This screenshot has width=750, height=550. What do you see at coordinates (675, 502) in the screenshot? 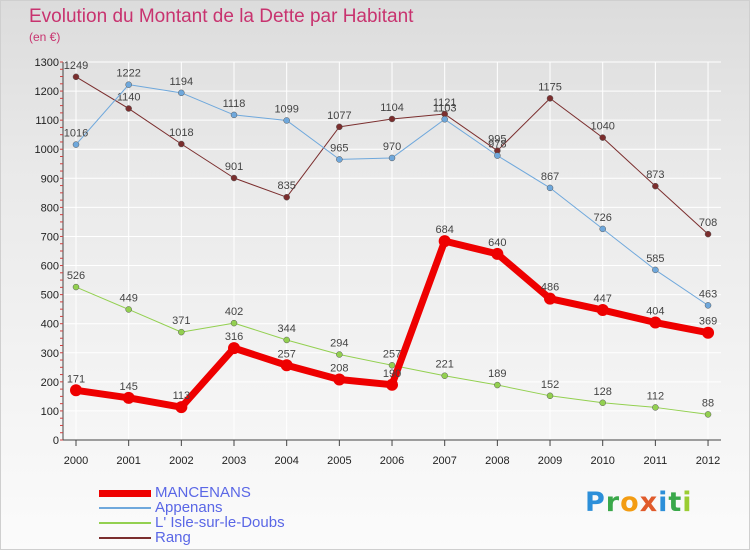
I see `logo-letter: t` at bounding box center [675, 502].